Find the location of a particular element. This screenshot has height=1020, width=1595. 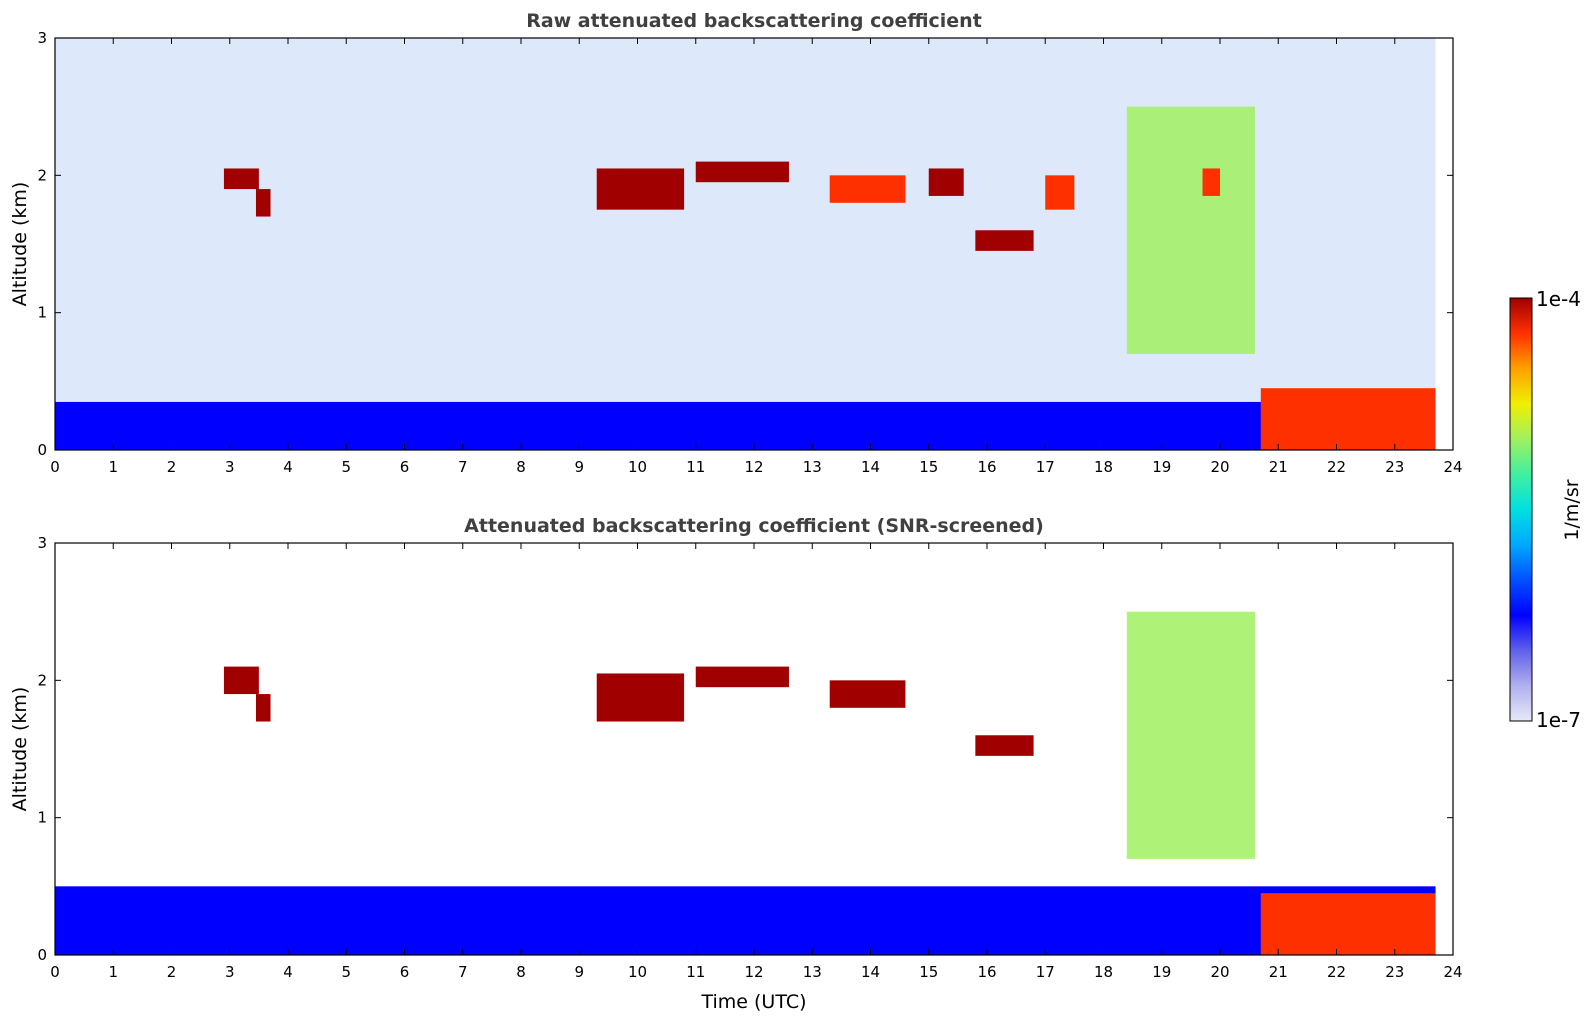

colorbar-scale is located at coordinates (1521, 509).